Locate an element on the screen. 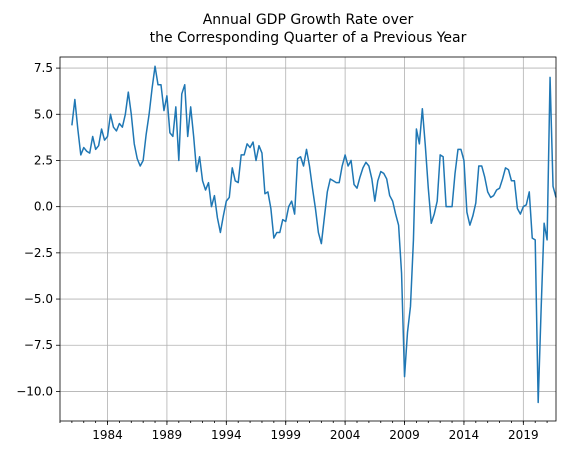  y-tick-label: 5.0 is located at coordinates (43, 114).